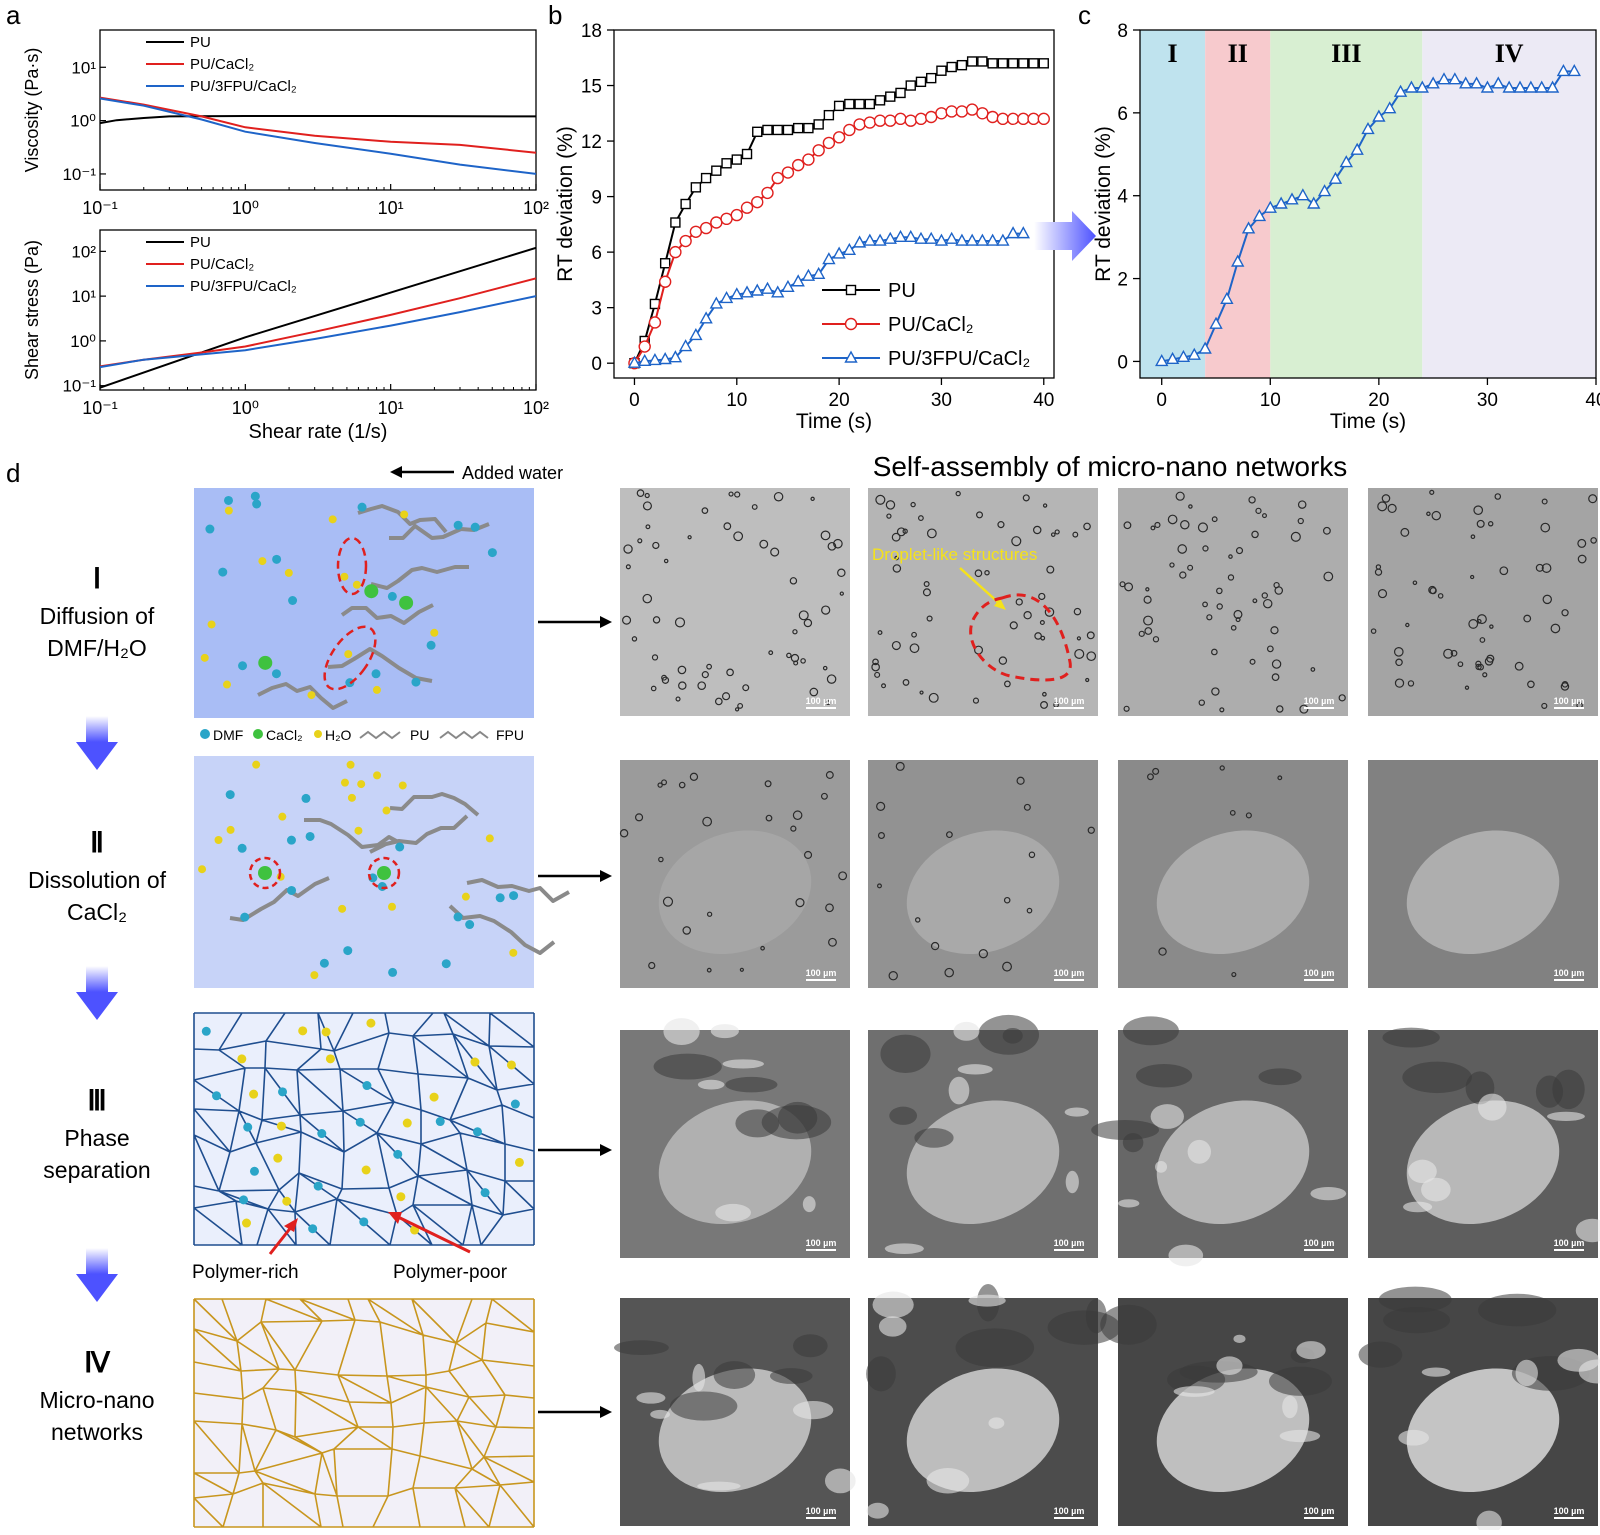 The image size is (1600, 1535). Describe the element at coordinates (364, 1222) in the screenshot. I see `solvent-molecule` at that location.